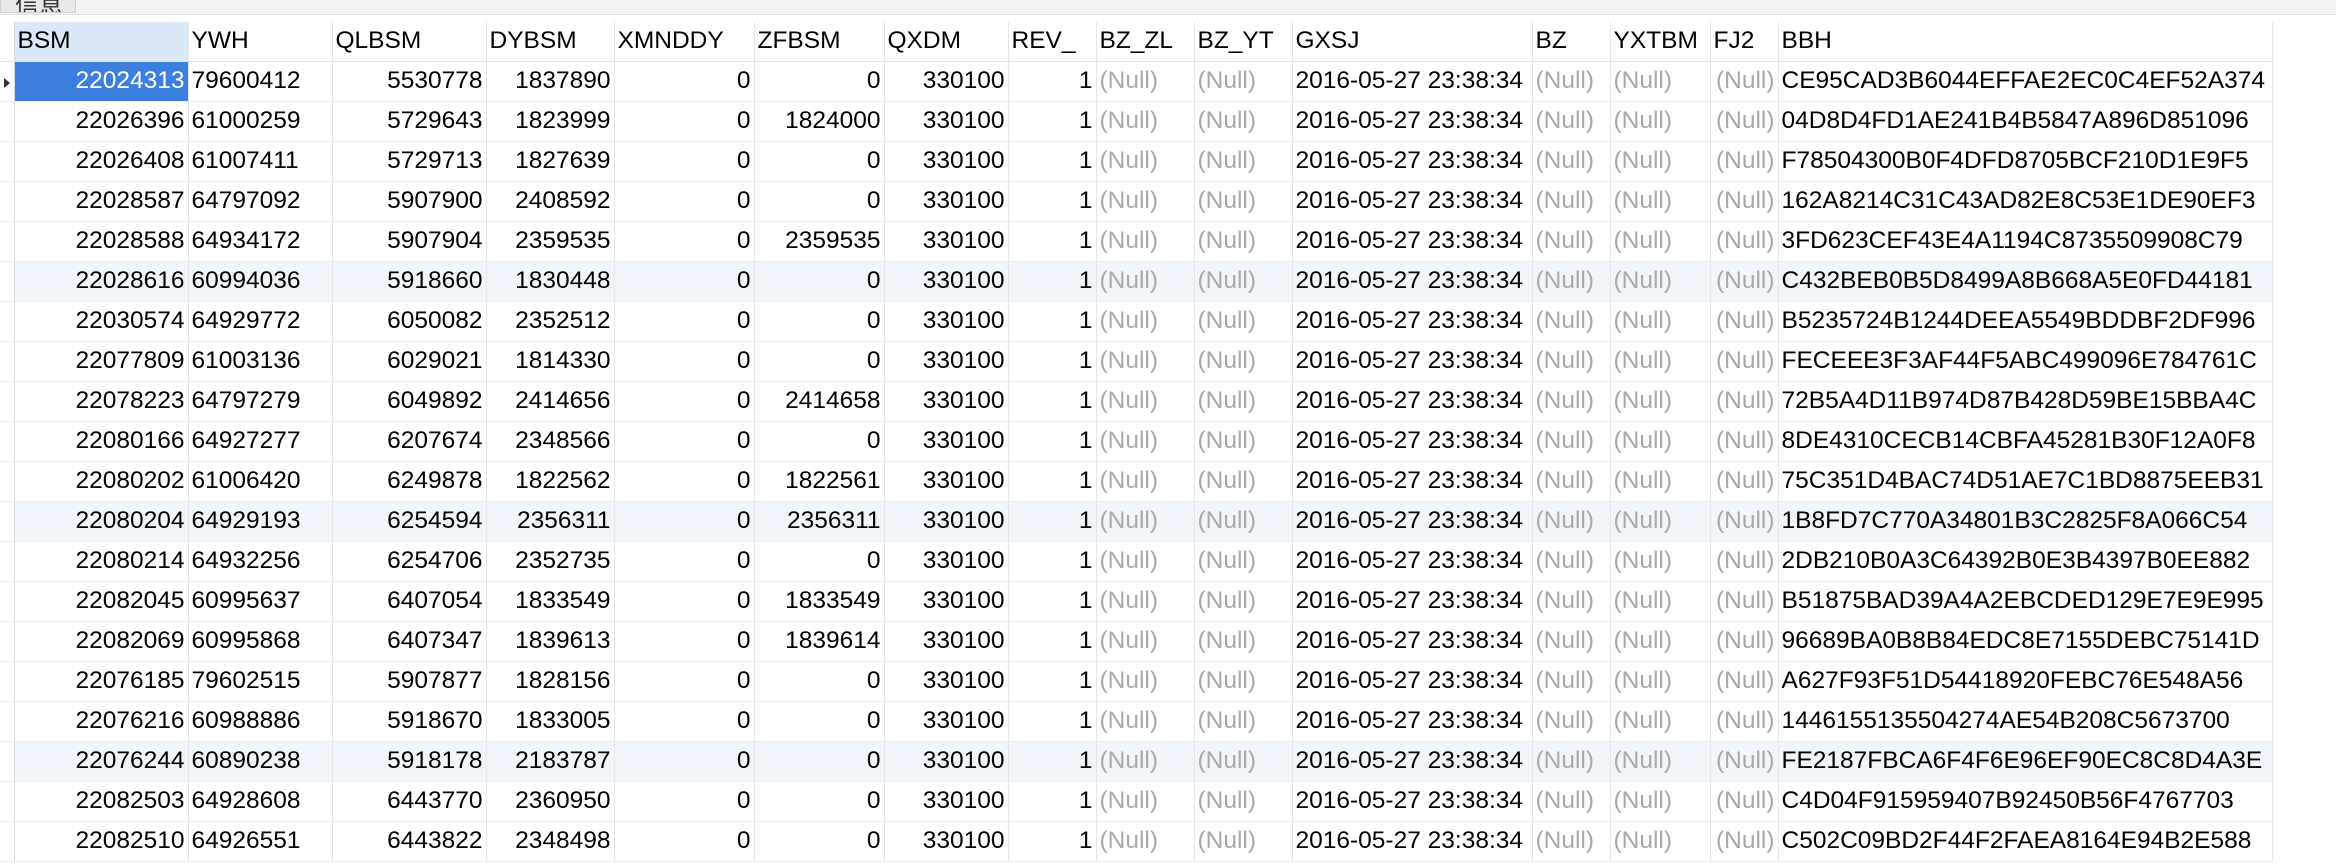  What do you see at coordinates (2025, 561) in the screenshot?
I see `cell-bbh: 2DB210B0A3C64392B0E3B4397B0EE882` at bounding box center [2025, 561].